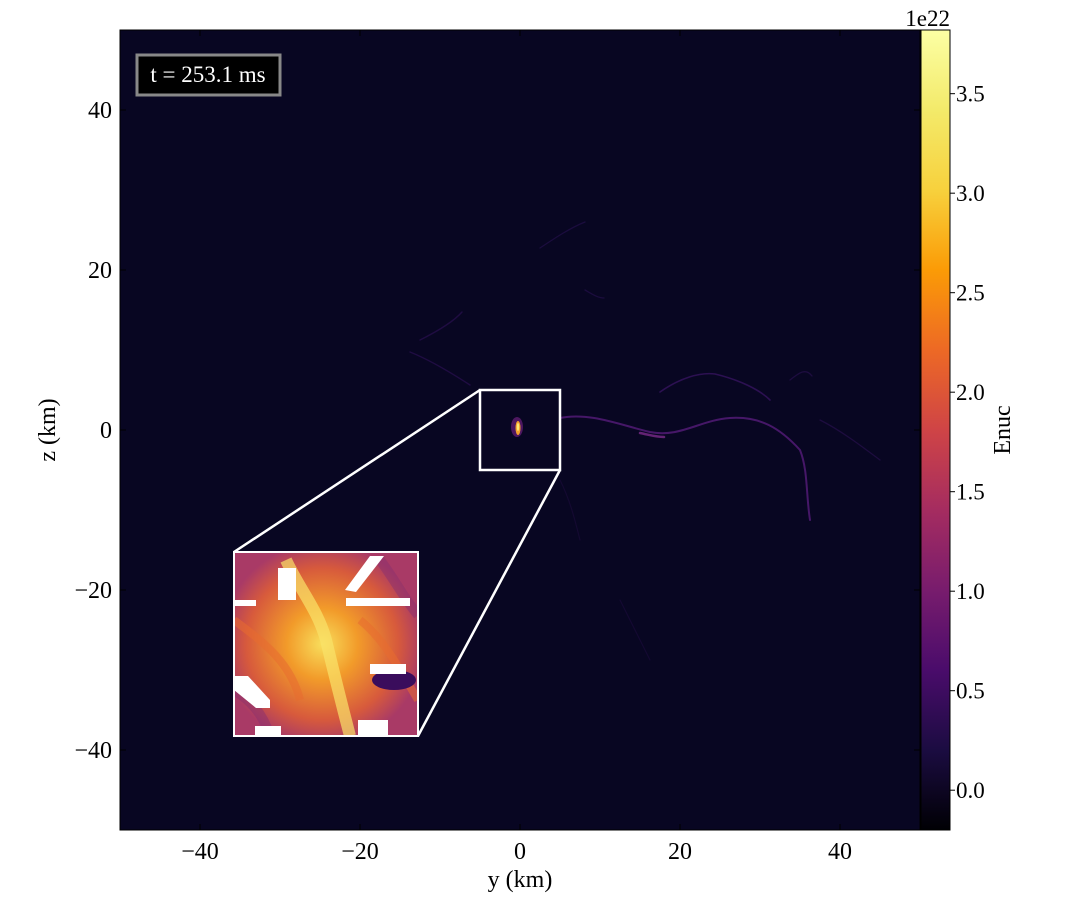 The image size is (1085, 920). What do you see at coordinates (970, 492) in the screenshot?
I see `colorbar-tick-label: 1.5` at bounding box center [970, 492].